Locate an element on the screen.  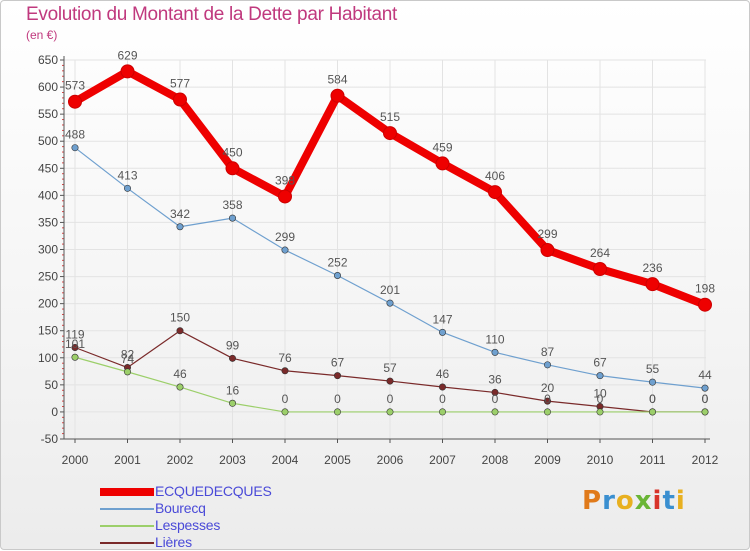
y-tick-label: 300 is located at coordinates (48, 250).